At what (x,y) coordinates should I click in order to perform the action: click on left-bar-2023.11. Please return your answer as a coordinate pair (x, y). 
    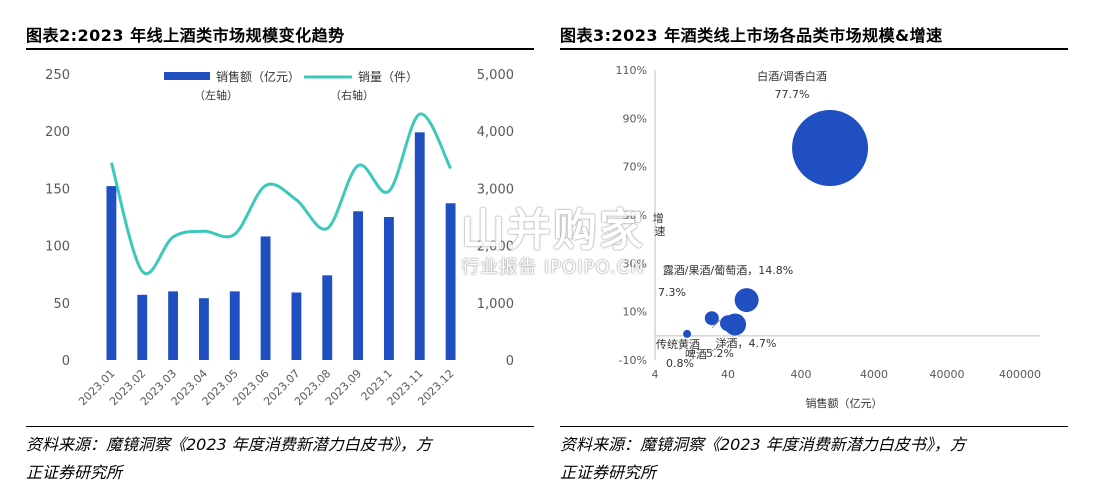
    Looking at the image, I should click on (419, 246).